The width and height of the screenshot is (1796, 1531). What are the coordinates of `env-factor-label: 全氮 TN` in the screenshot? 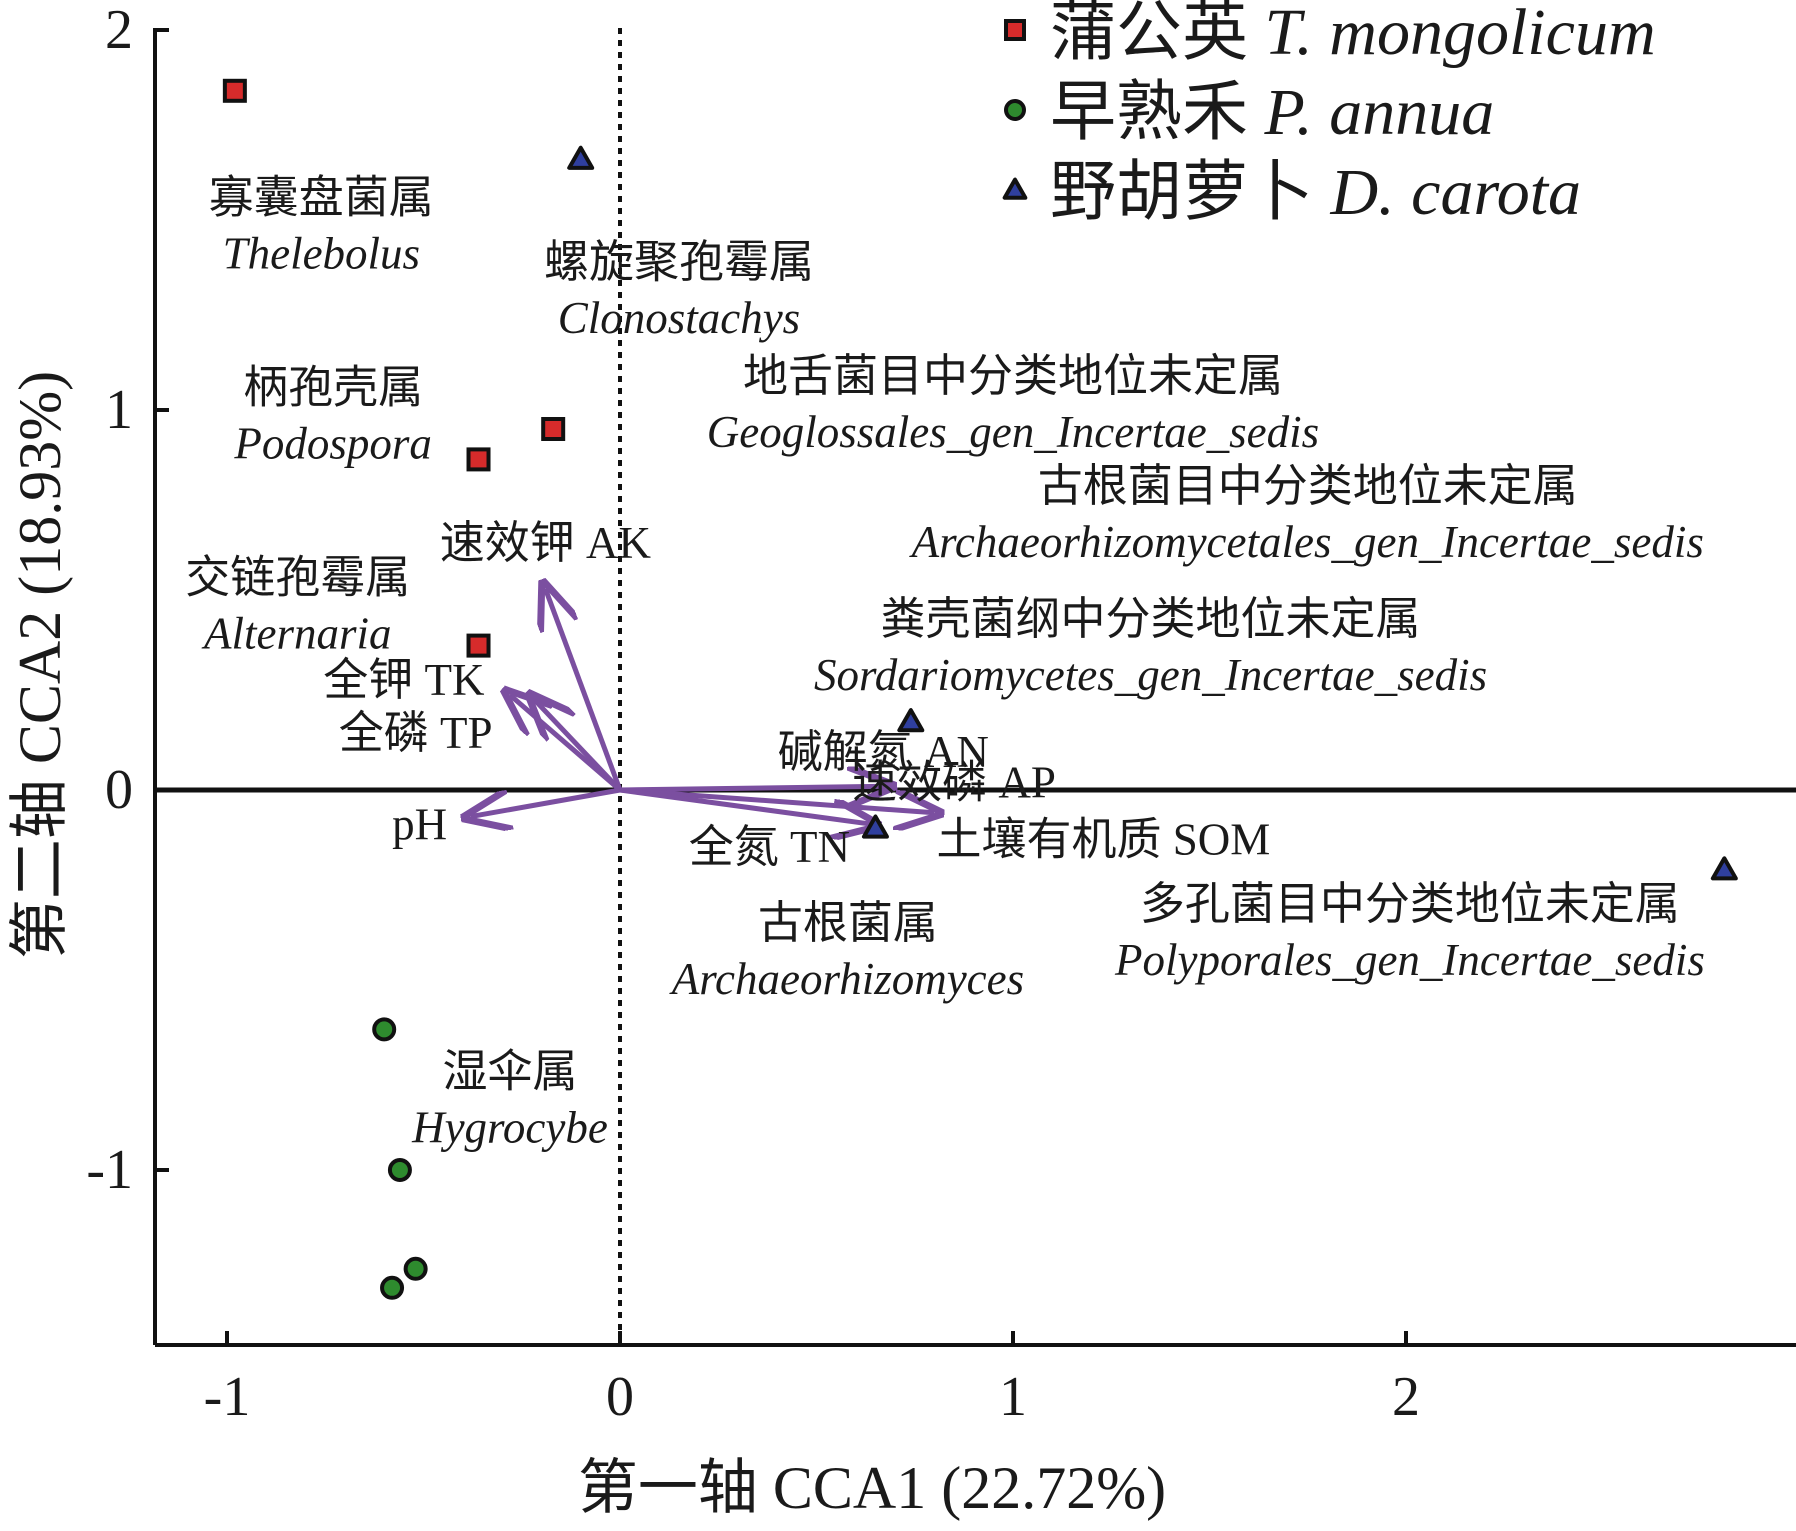 It's located at (769, 847).